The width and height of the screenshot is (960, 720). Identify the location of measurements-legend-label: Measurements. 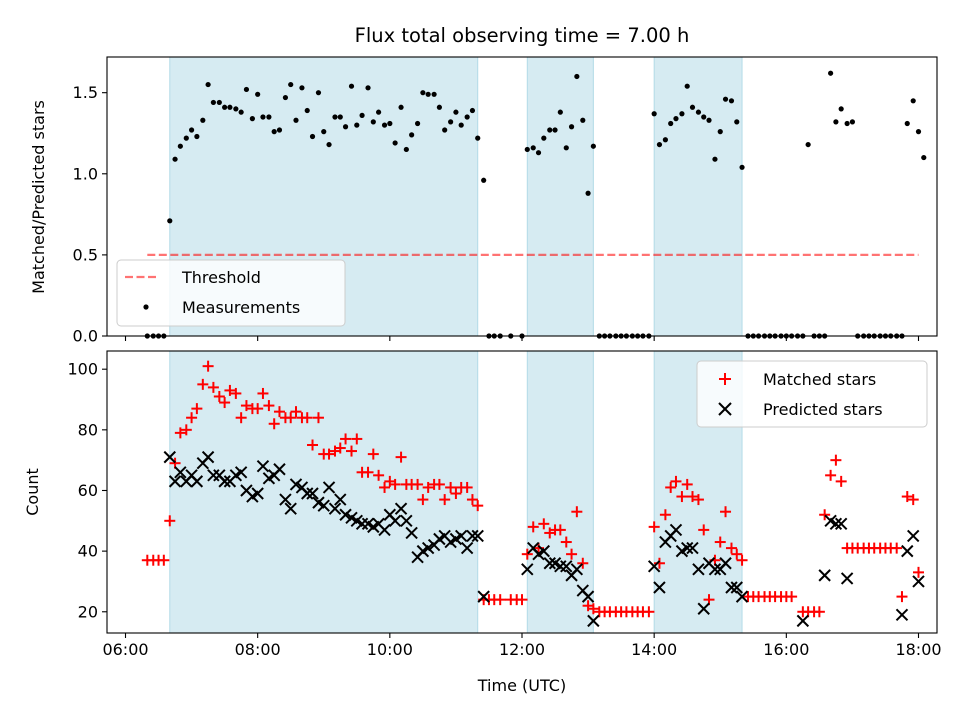
(241, 307).